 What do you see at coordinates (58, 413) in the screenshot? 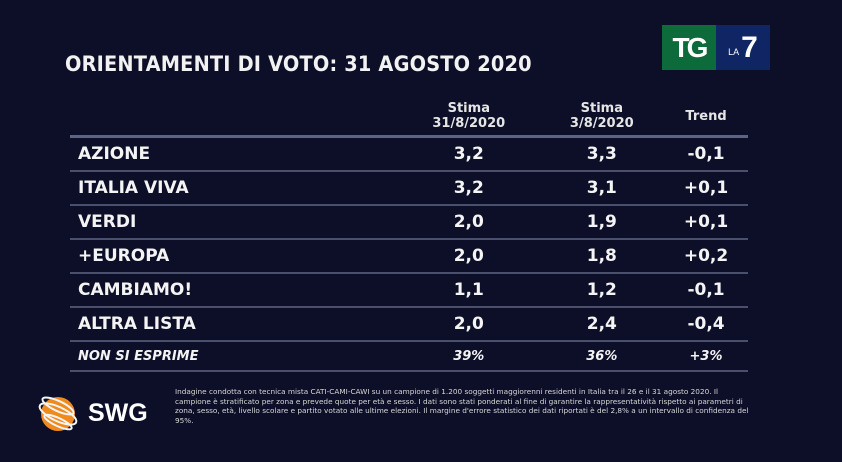
I see `globe-icon` at bounding box center [58, 413].